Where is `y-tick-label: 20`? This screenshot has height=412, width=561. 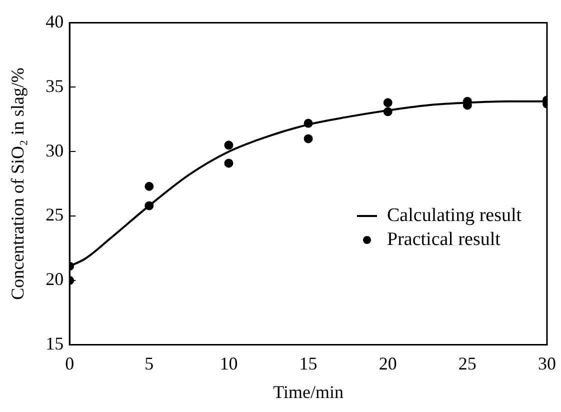
y-tick-label: 20 is located at coordinates (55, 279).